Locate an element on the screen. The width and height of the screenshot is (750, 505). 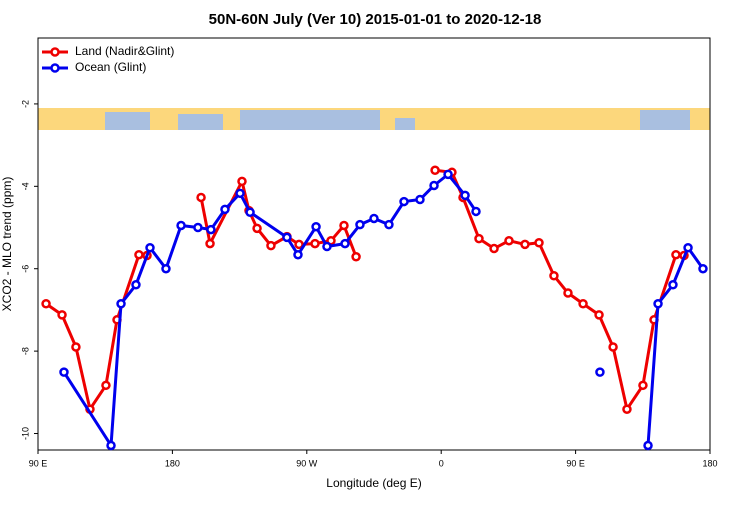
y-tick-label: -8 is located at coordinates (25, 351).